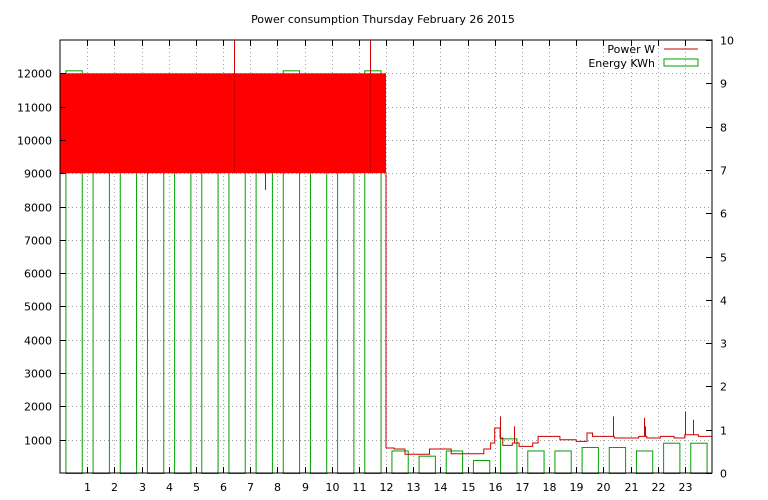  I want to click on y2-tick-label: 7, so click(723, 171).